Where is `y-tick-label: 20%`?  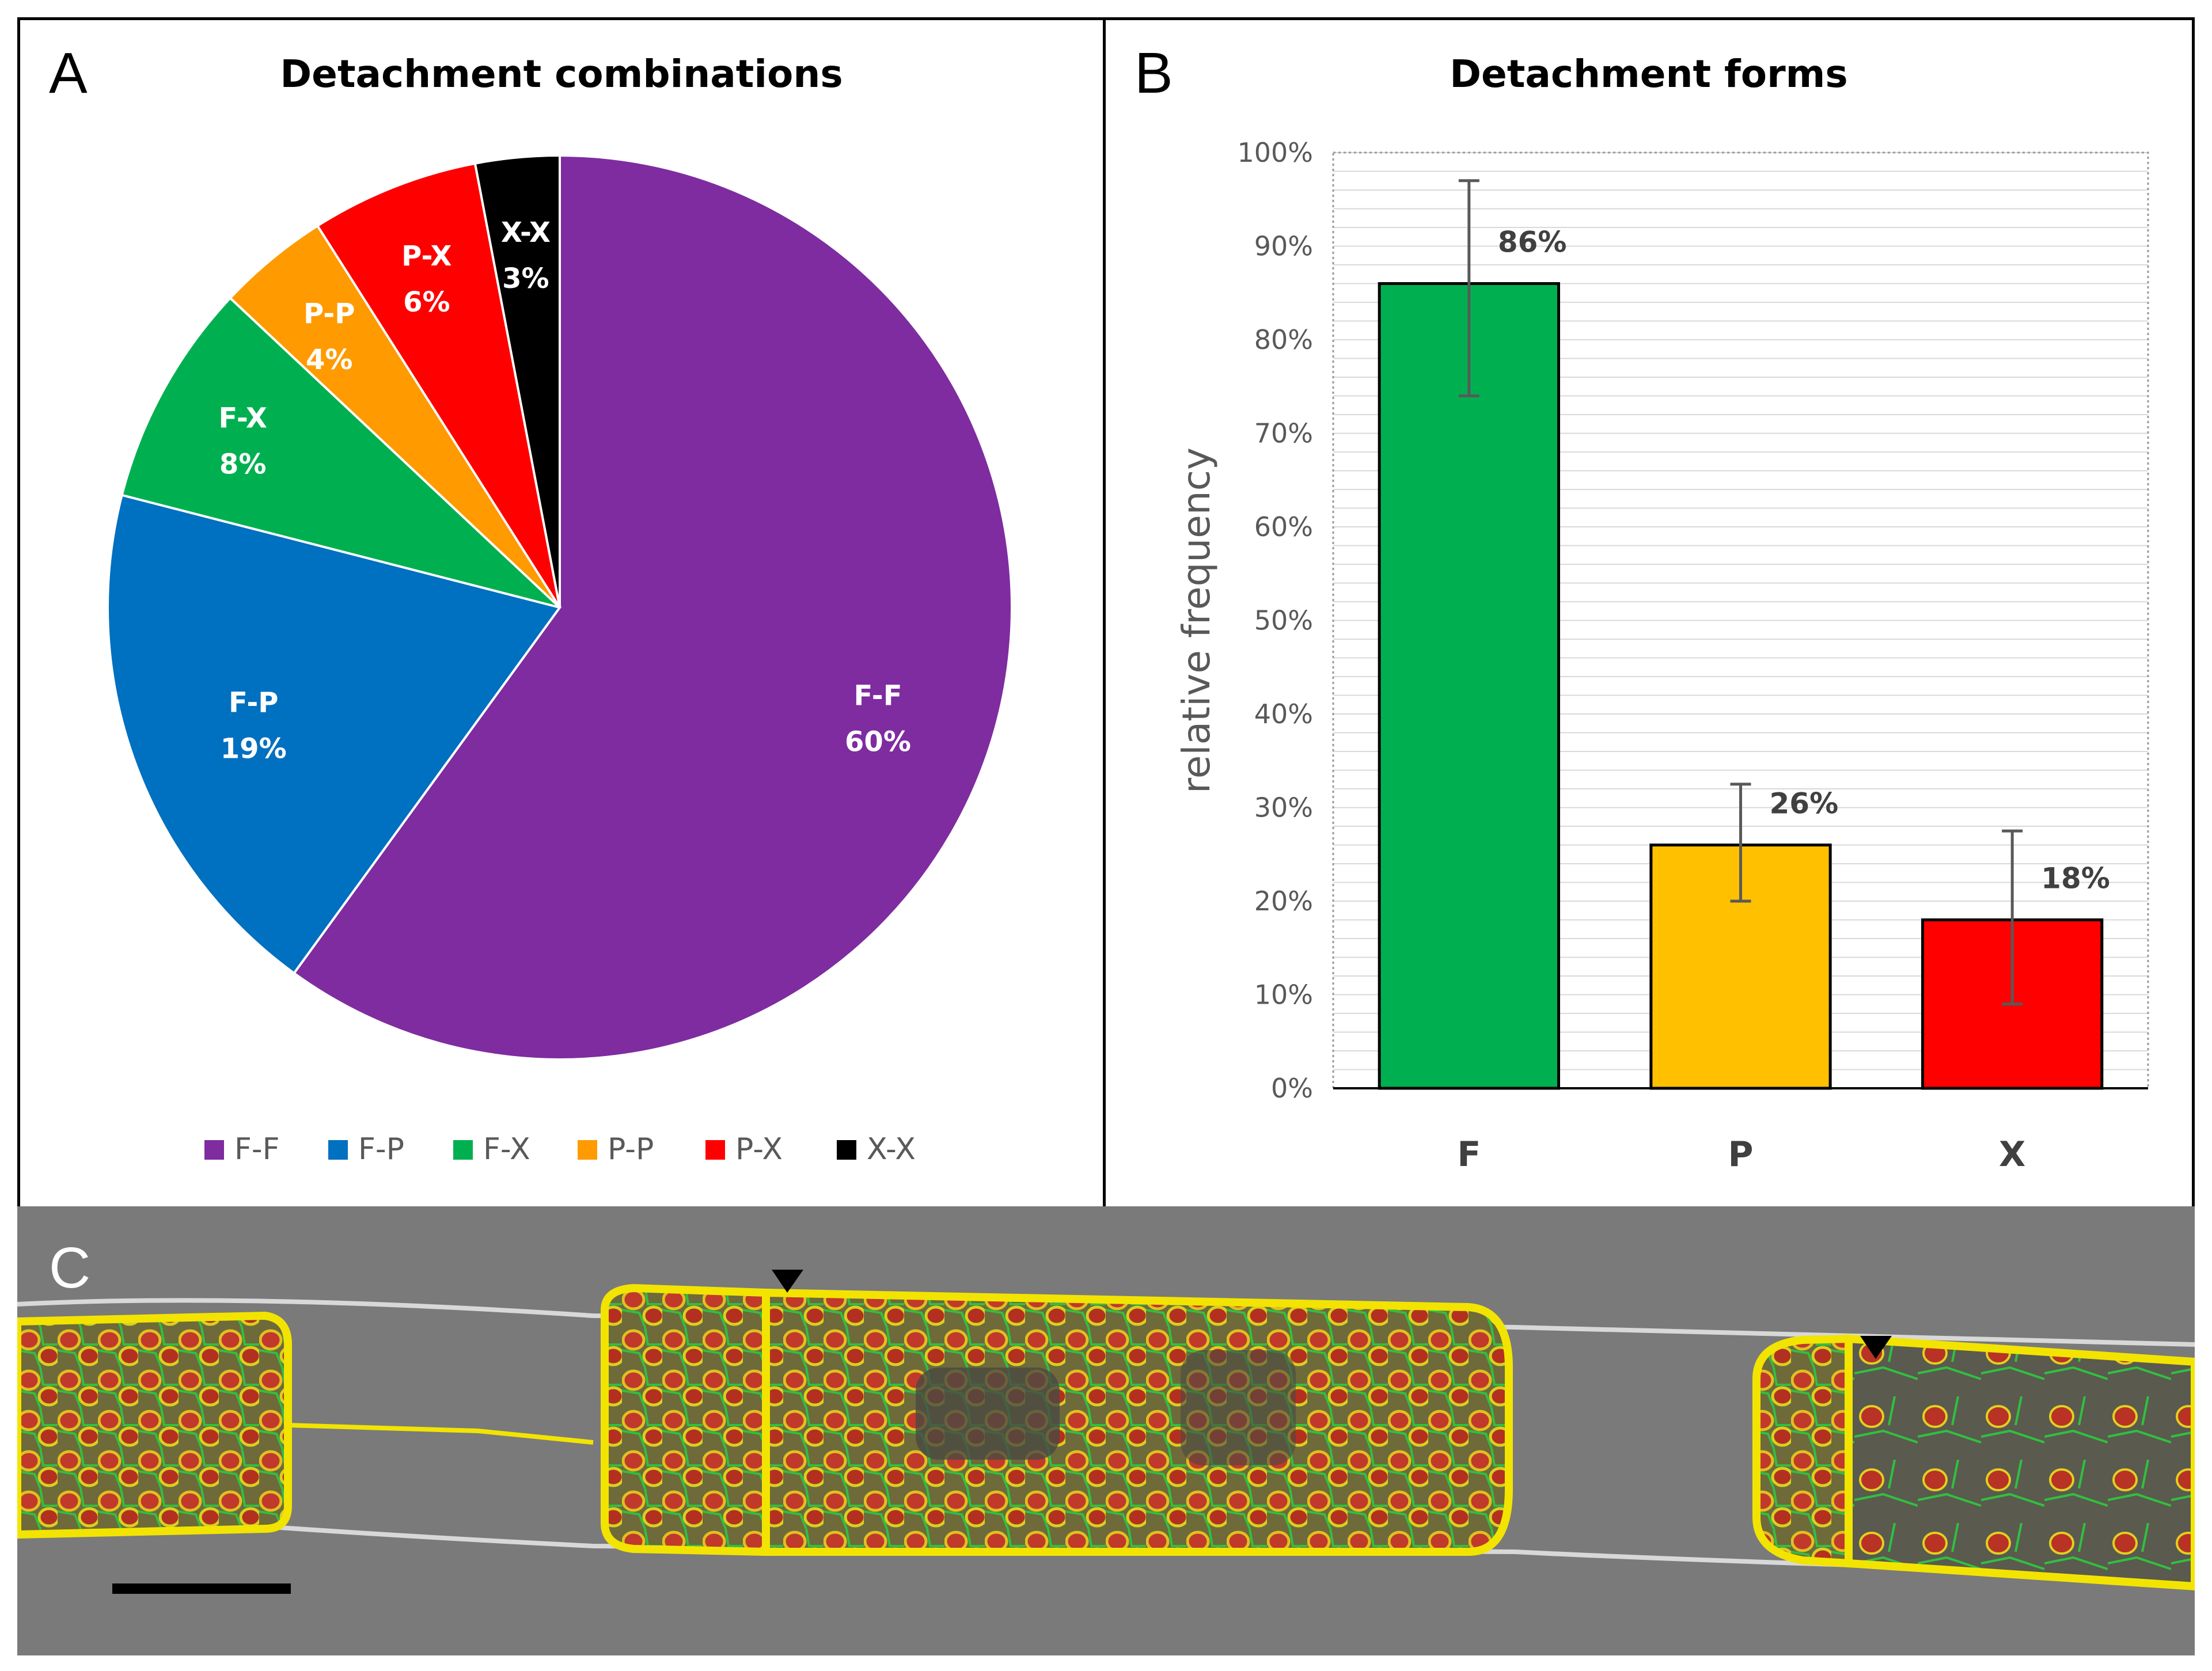
y-tick-label: 20% is located at coordinates (1283, 901).